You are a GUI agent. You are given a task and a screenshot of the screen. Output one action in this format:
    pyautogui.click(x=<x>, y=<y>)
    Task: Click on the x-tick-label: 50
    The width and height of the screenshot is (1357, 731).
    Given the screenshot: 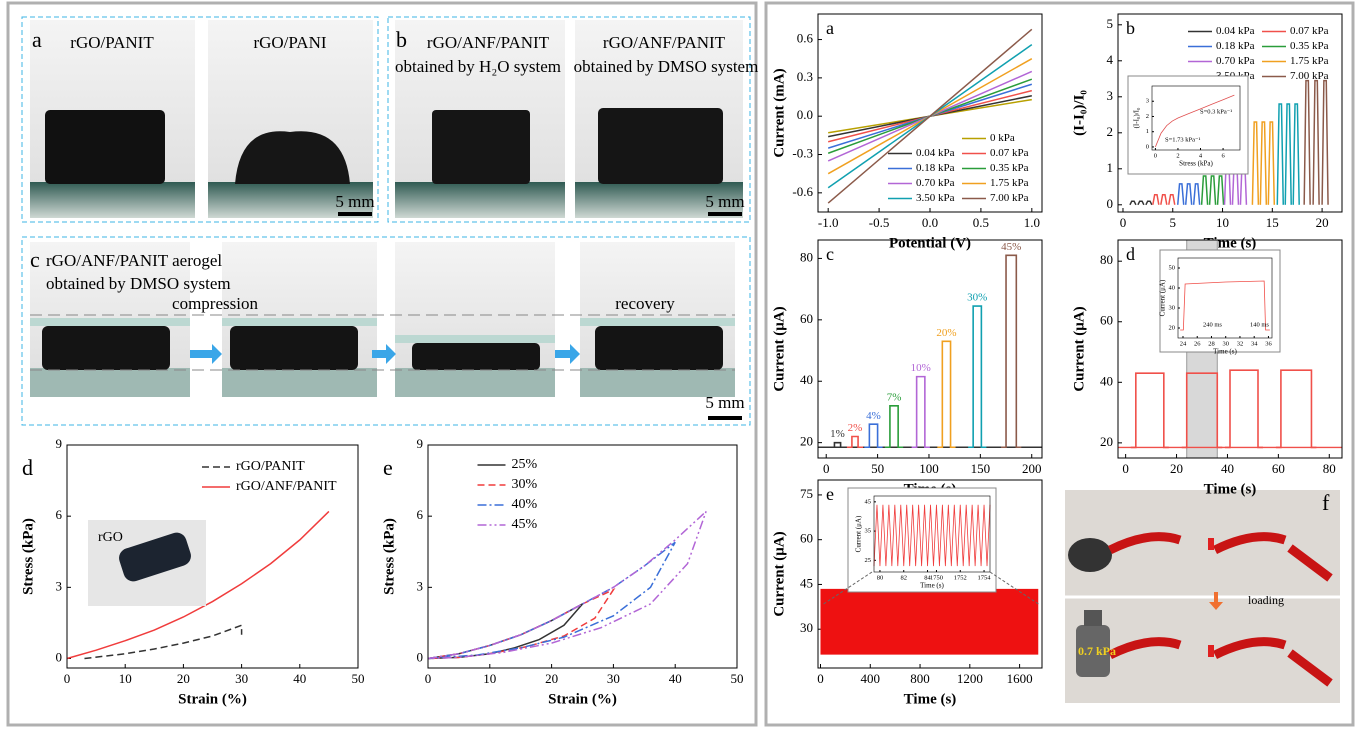 What is the action you would take?
    pyautogui.click(x=877, y=468)
    